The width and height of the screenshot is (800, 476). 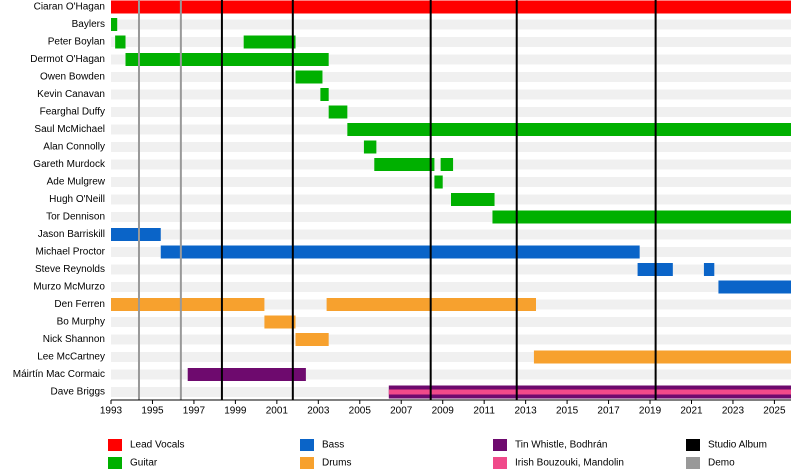 What do you see at coordinates (561, 445) in the screenshot?
I see `legend-label: Tin Whistle, Bodhrán` at bounding box center [561, 445].